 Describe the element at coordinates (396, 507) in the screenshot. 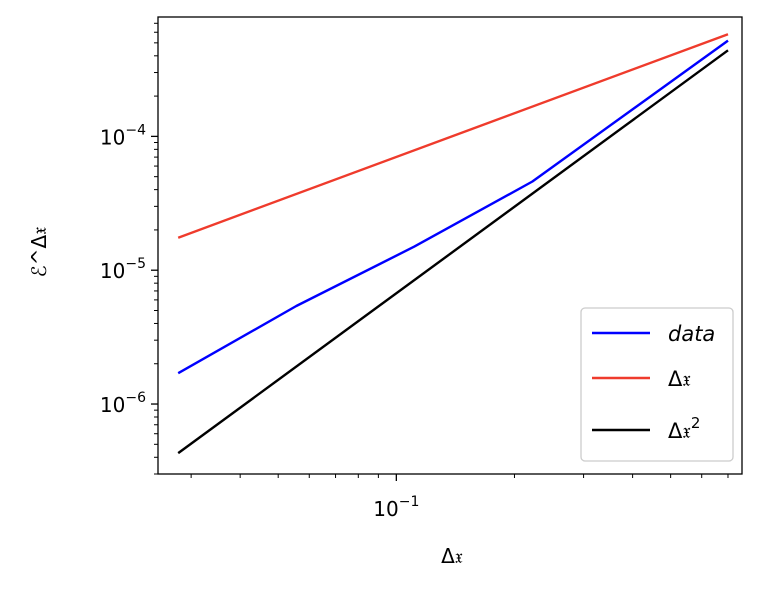

I see `x-tick-label: 10−1` at that location.